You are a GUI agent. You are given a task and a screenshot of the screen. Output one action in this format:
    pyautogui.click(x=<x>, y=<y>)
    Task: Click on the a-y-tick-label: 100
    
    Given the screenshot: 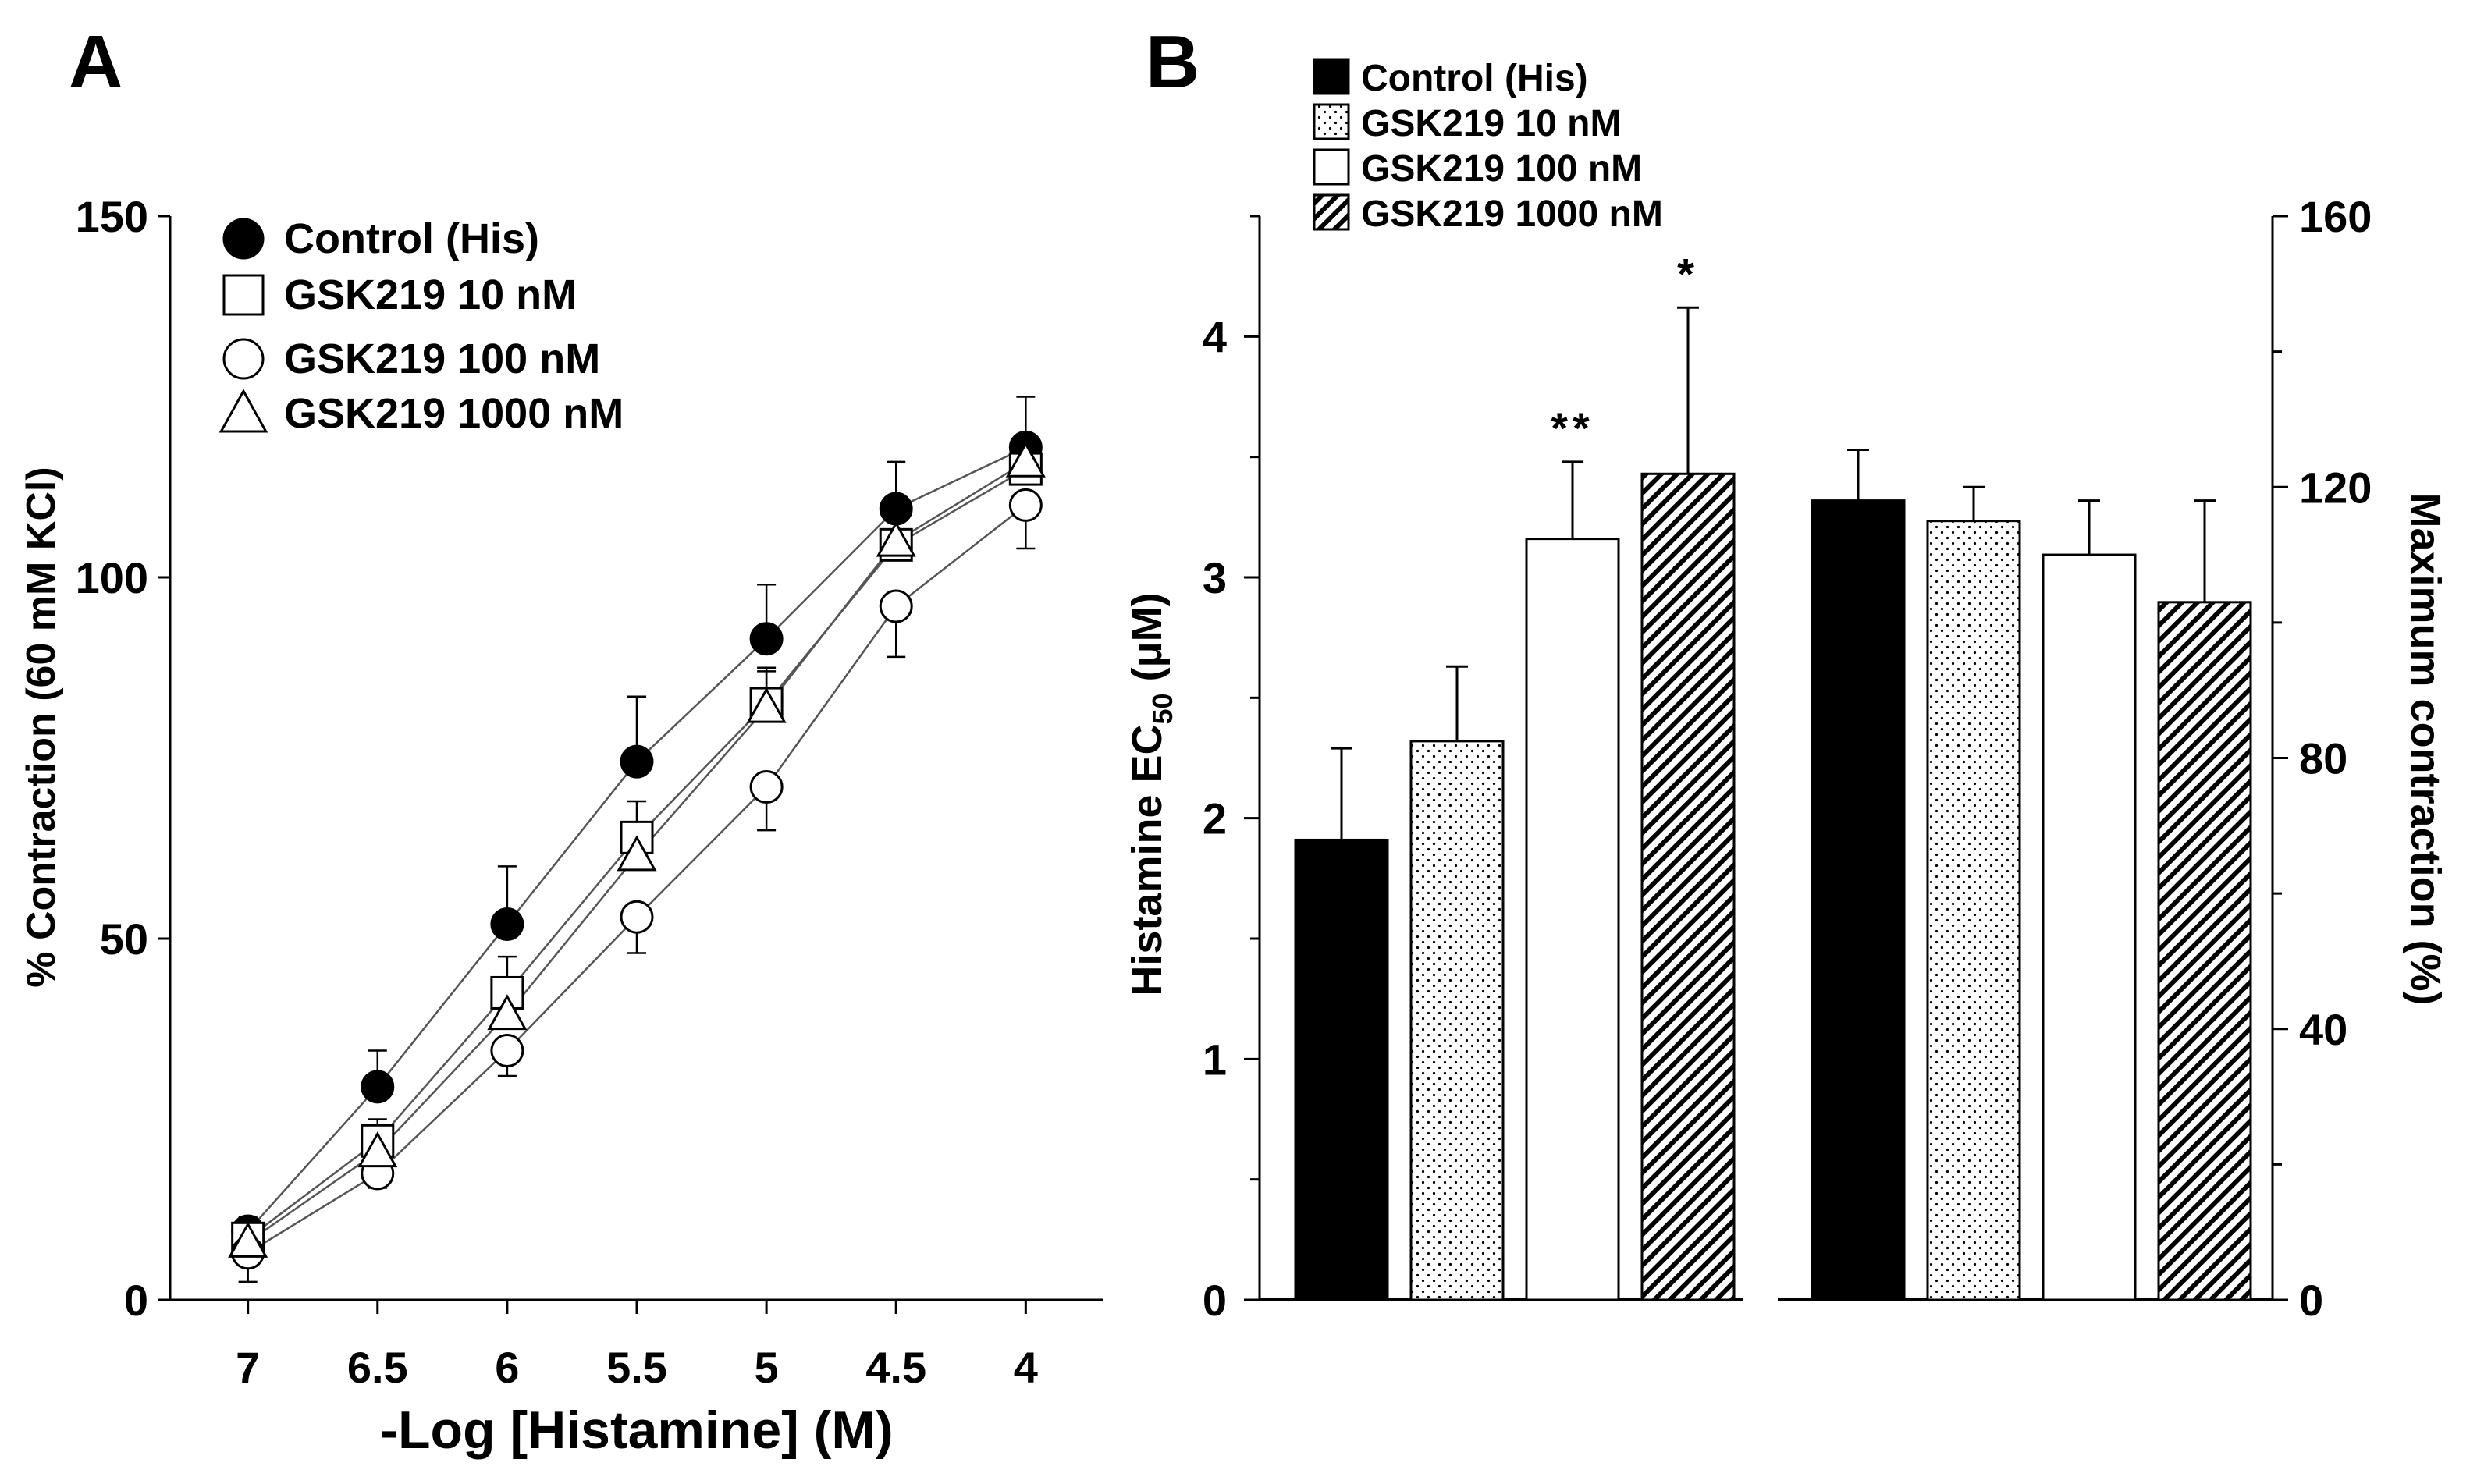 What is the action you would take?
    pyautogui.click(x=112, y=577)
    